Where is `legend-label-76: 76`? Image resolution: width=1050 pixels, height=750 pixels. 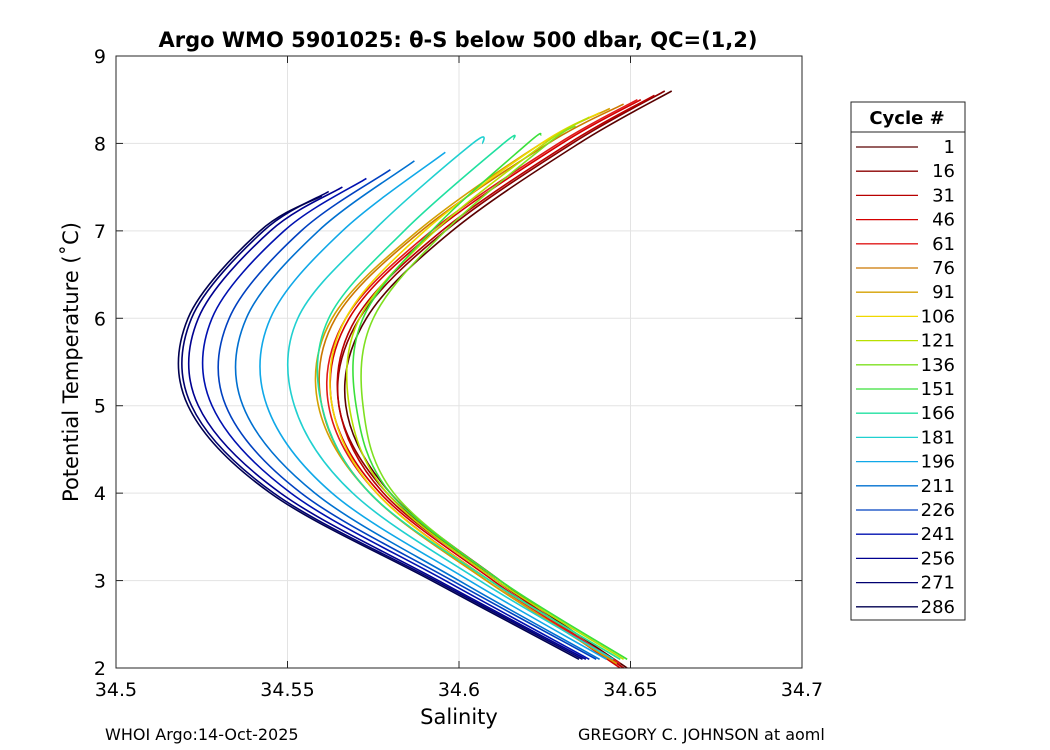 legend-label-76: 76 is located at coordinates (943, 268).